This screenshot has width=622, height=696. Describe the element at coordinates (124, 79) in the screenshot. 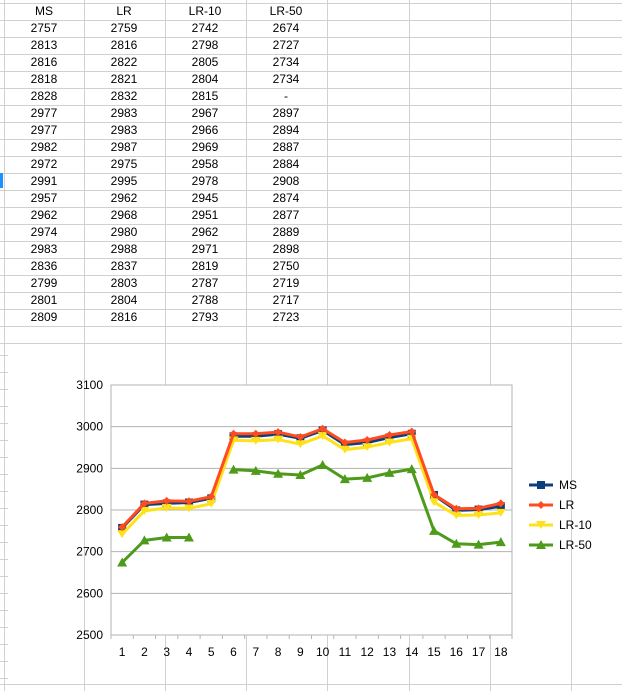

I see `data-cell: 2821` at that location.